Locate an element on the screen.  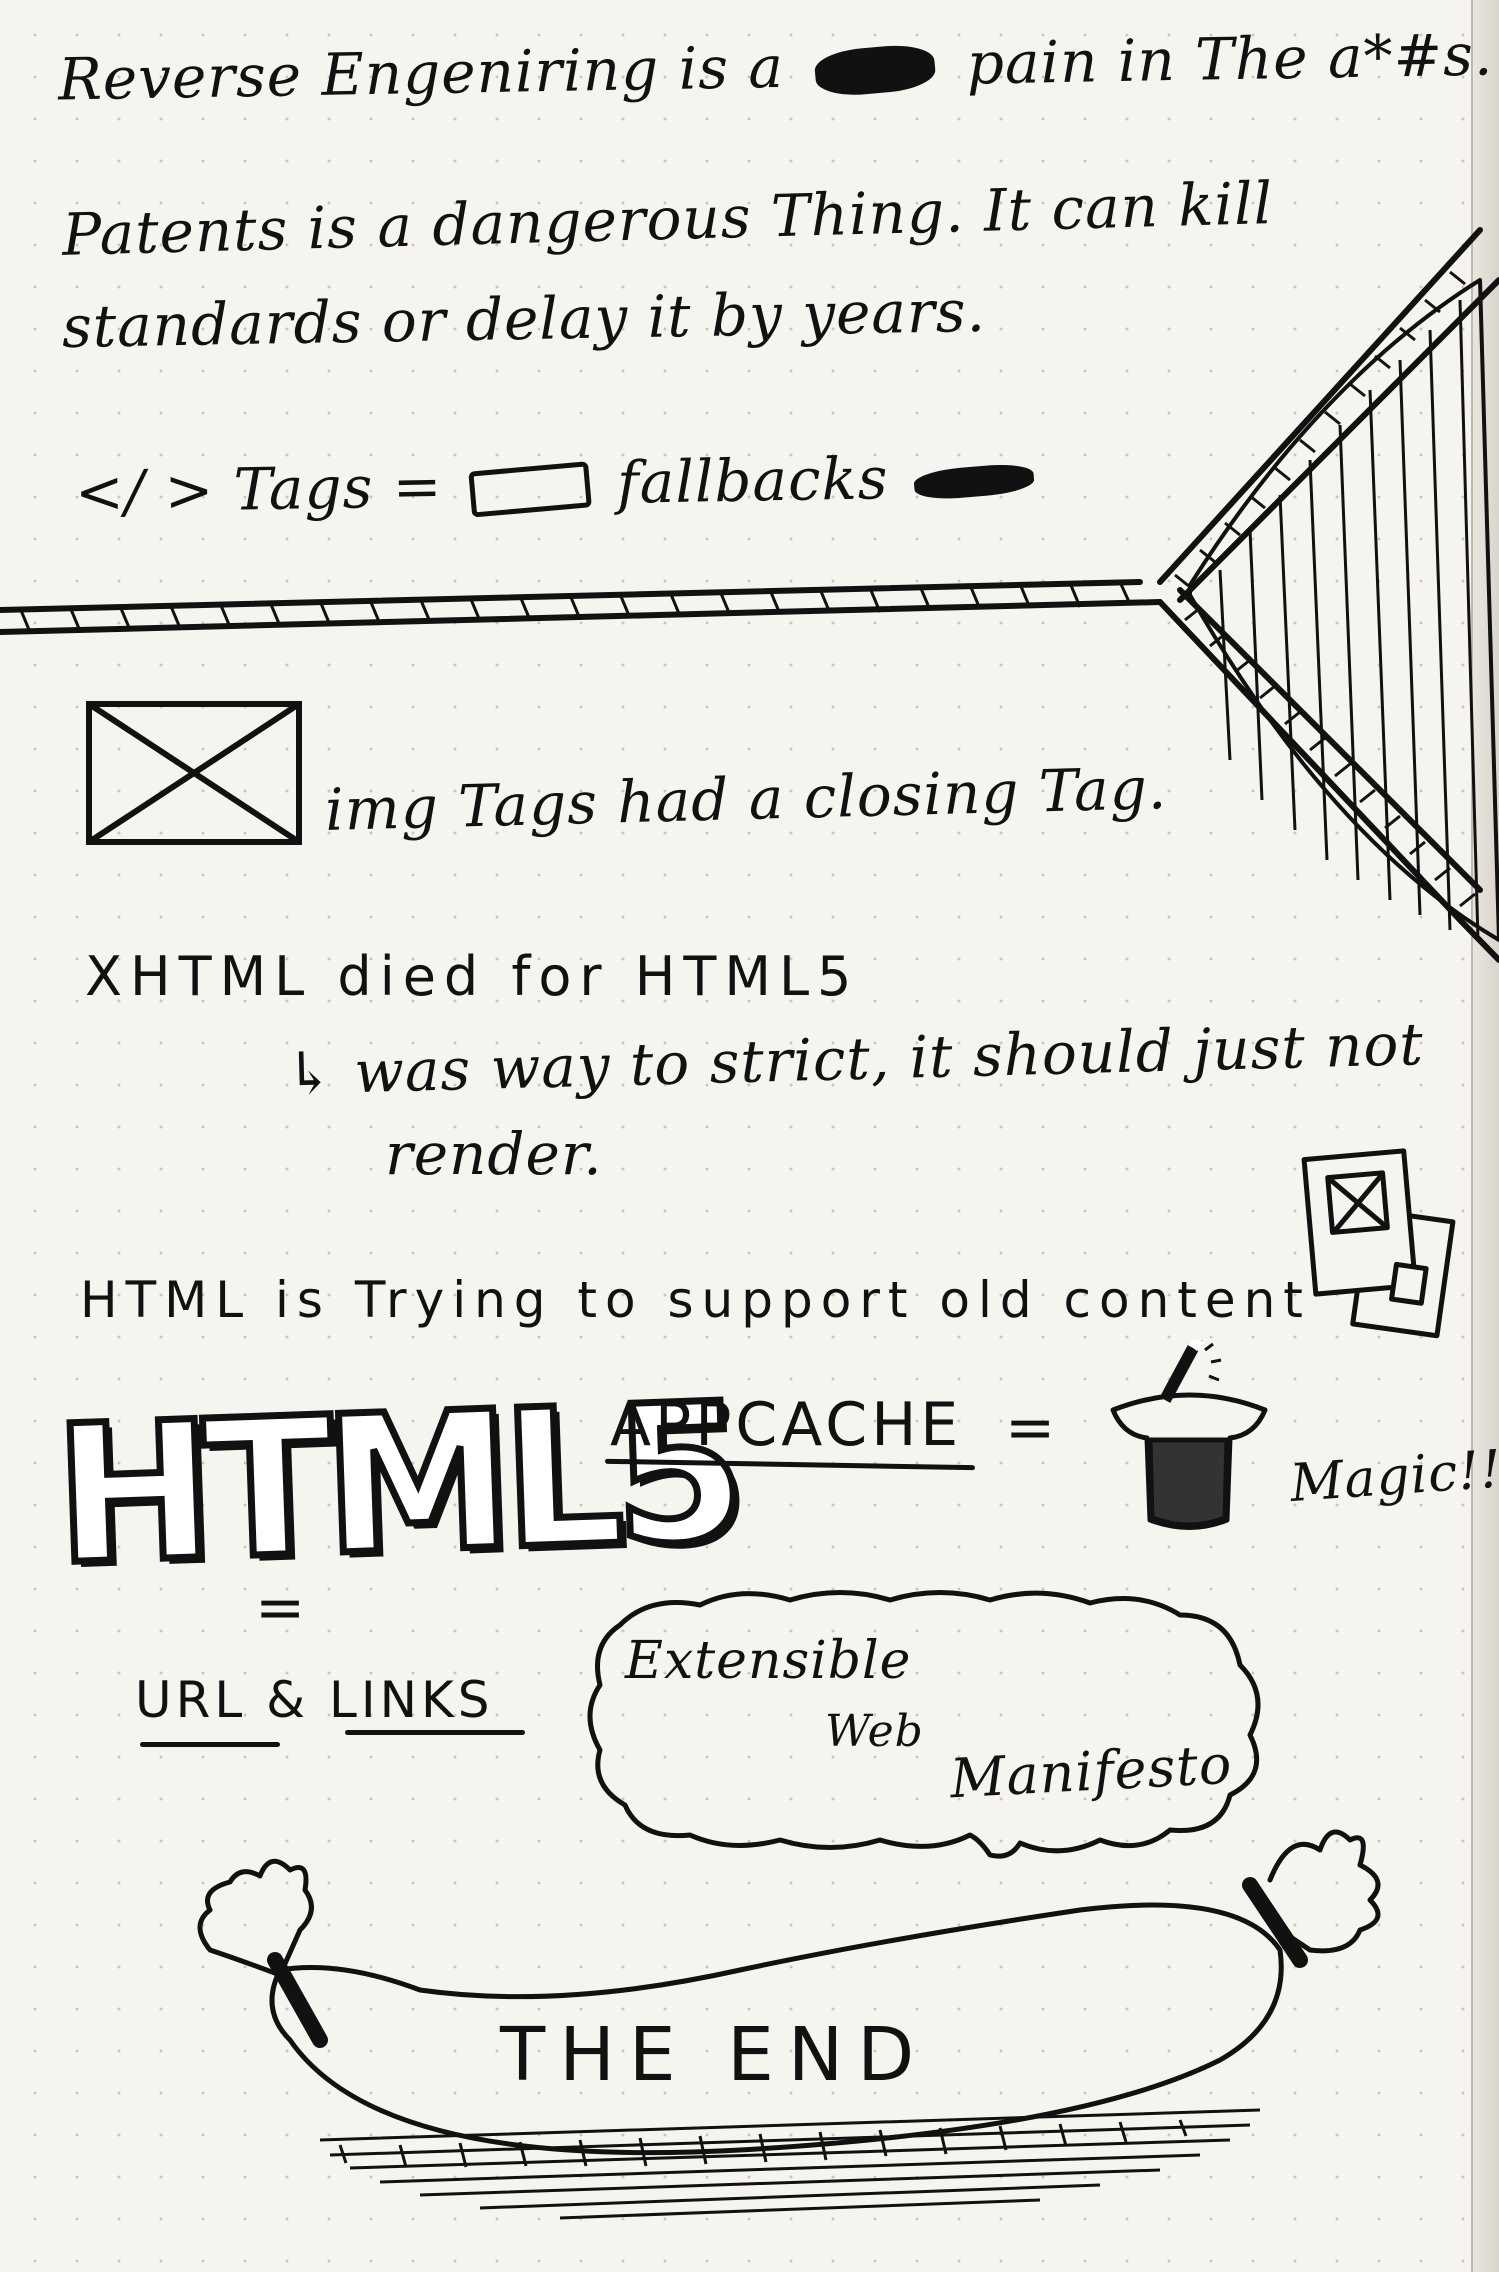
note-appcache: APPCACHE is located at coordinates (786, 1425).